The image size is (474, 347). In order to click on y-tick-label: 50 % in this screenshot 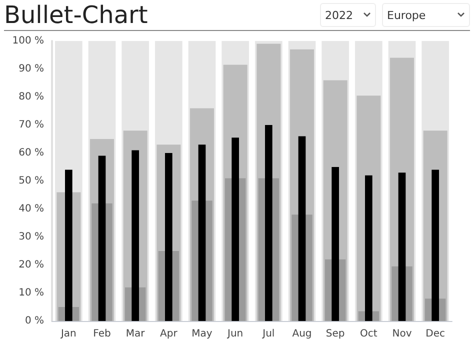, I will do `click(31, 181)`.